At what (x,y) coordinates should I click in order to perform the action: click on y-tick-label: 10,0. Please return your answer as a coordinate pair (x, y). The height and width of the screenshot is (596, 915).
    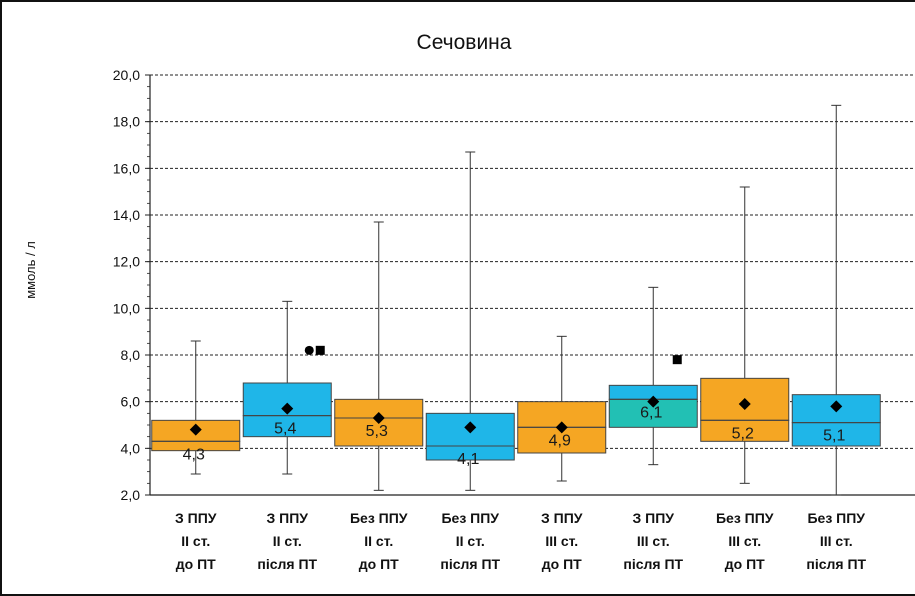
    Looking at the image, I should click on (126, 308).